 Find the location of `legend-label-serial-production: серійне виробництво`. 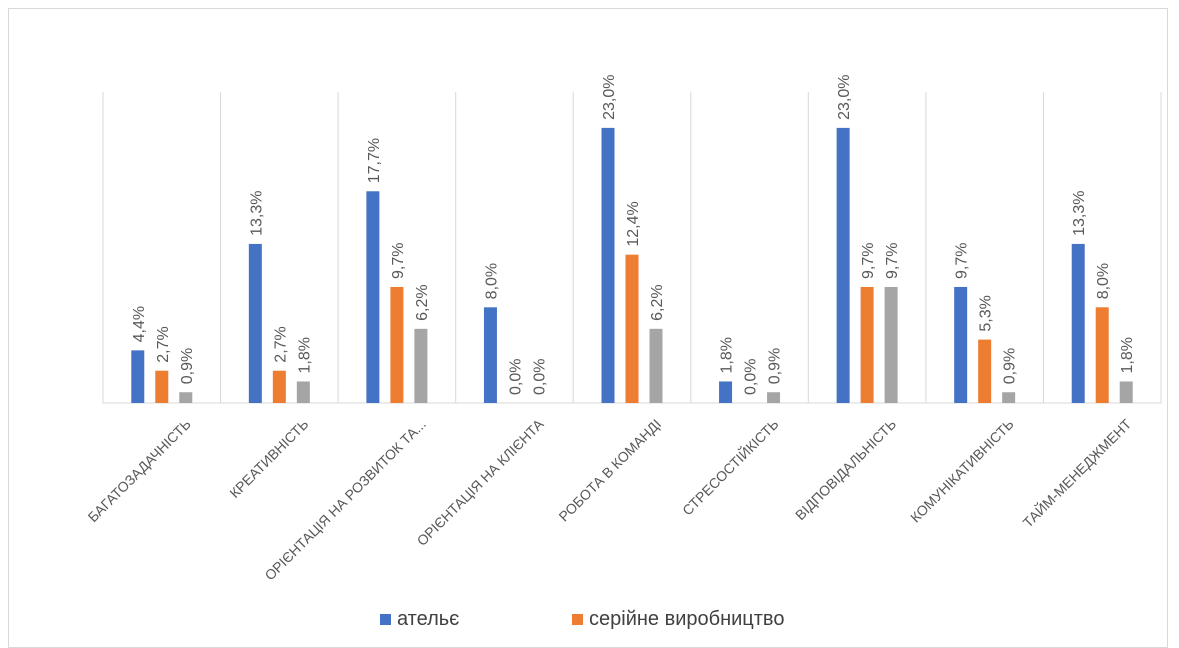

legend-label-serial-production: серійне виробництво is located at coordinates (687, 619).